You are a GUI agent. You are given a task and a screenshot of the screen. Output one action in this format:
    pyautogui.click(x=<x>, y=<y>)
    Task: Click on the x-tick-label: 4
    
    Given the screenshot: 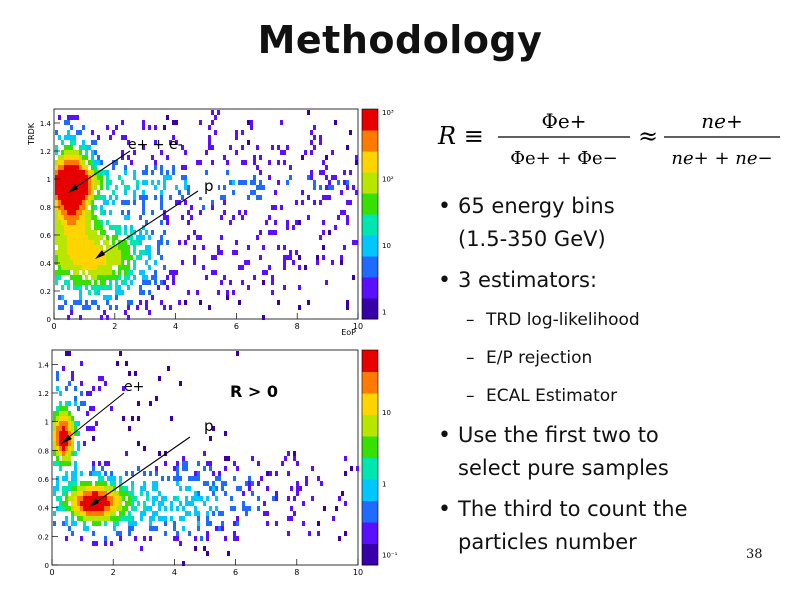 What is the action you would take?
    pyautogui.click(x=174, y=572)
    